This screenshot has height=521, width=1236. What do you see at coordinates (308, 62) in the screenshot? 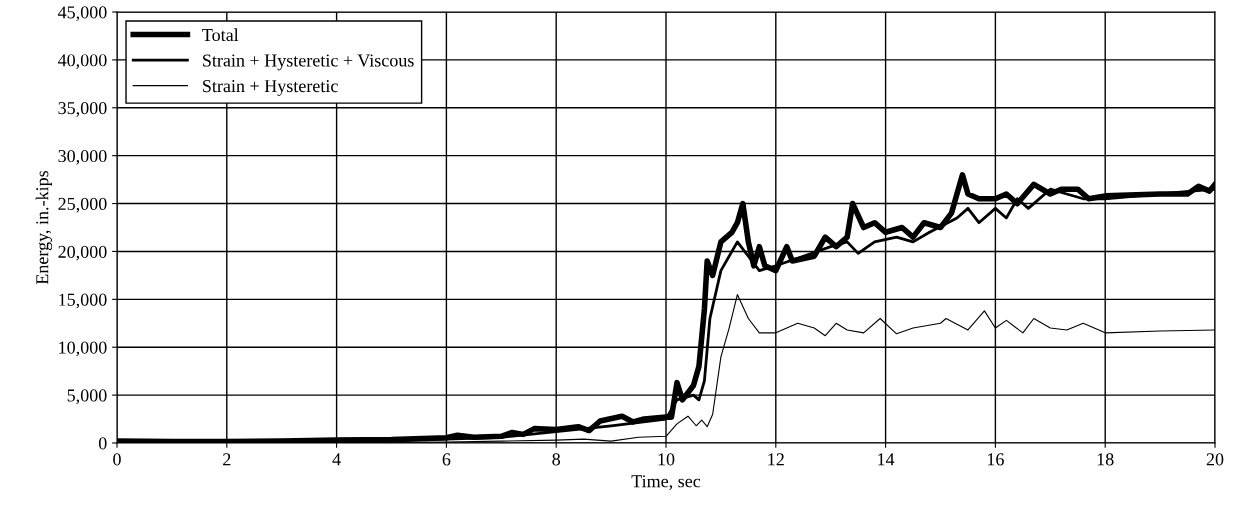
I see `legend-label: Strain + Hysteretic + Viscous` at bounding box center [308, 62].